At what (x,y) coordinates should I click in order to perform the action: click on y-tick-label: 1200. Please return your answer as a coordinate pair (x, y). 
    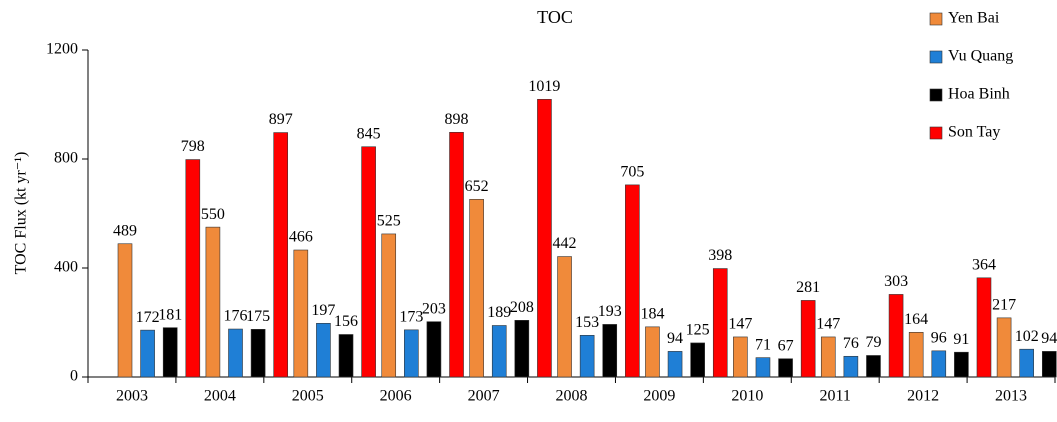
    Looking at the image, I should click on (62, 49).